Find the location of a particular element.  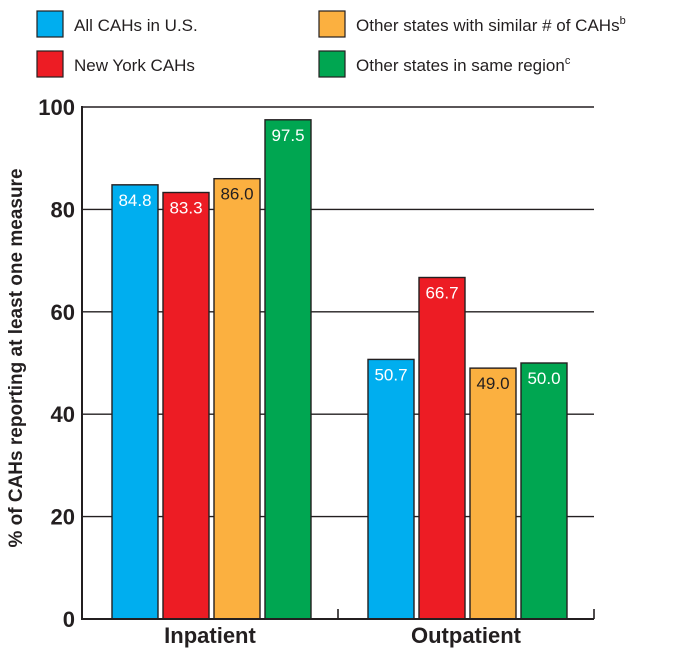

data-label-outpatient-3: 49.0 is located at coordinates (492, 383).